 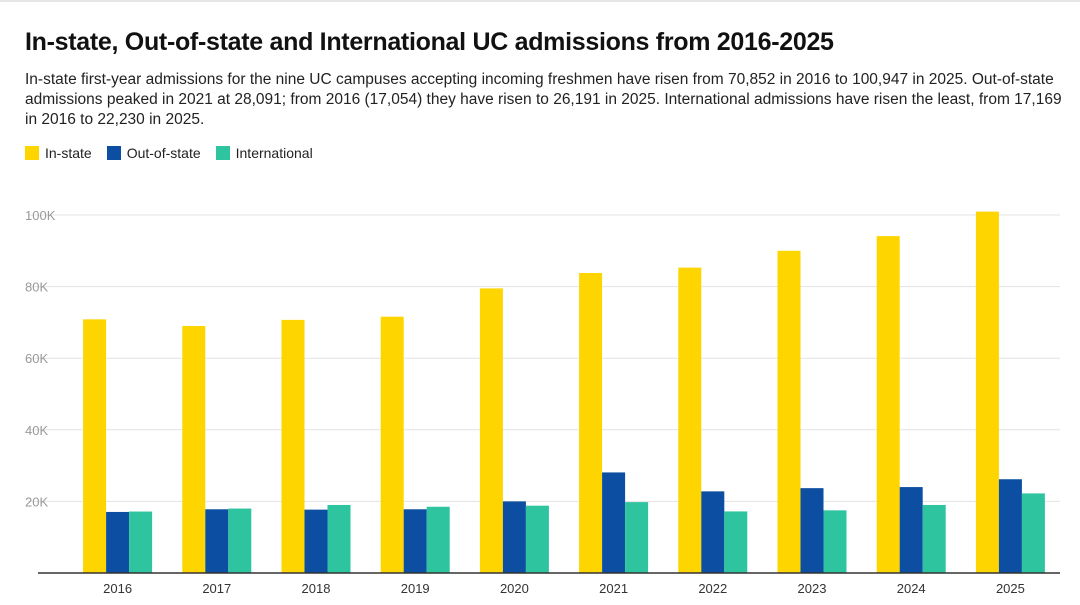 I want to click on bar-in-state-2025, so click(x=987, y=392).